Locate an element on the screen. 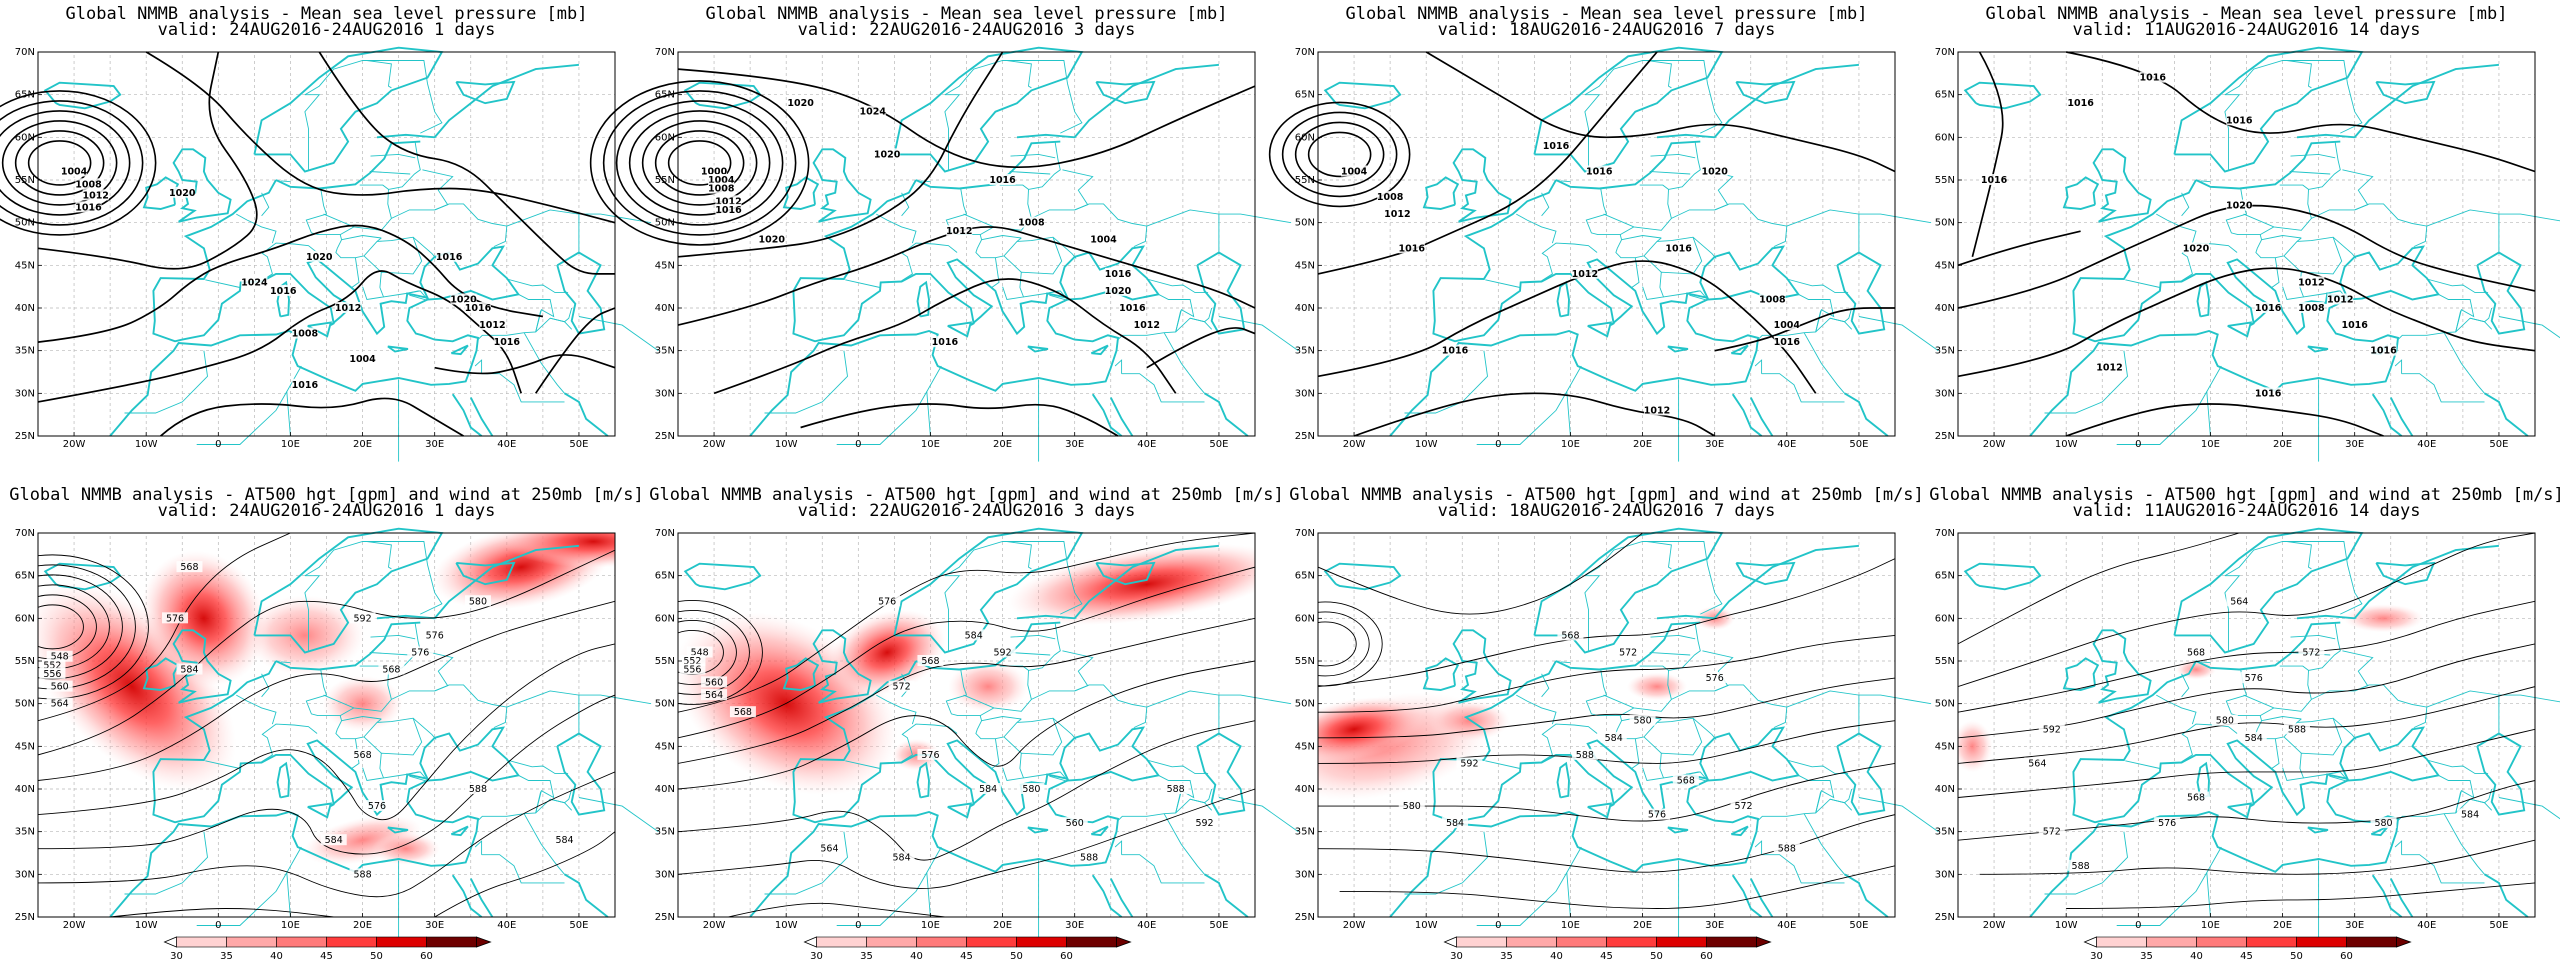 Image resolution: width=2560 pixels, height=960 pixels. panel-valid-range: valid: 11AUG2016-24AUG2016 14 days is located at coordinates (2247, 511).